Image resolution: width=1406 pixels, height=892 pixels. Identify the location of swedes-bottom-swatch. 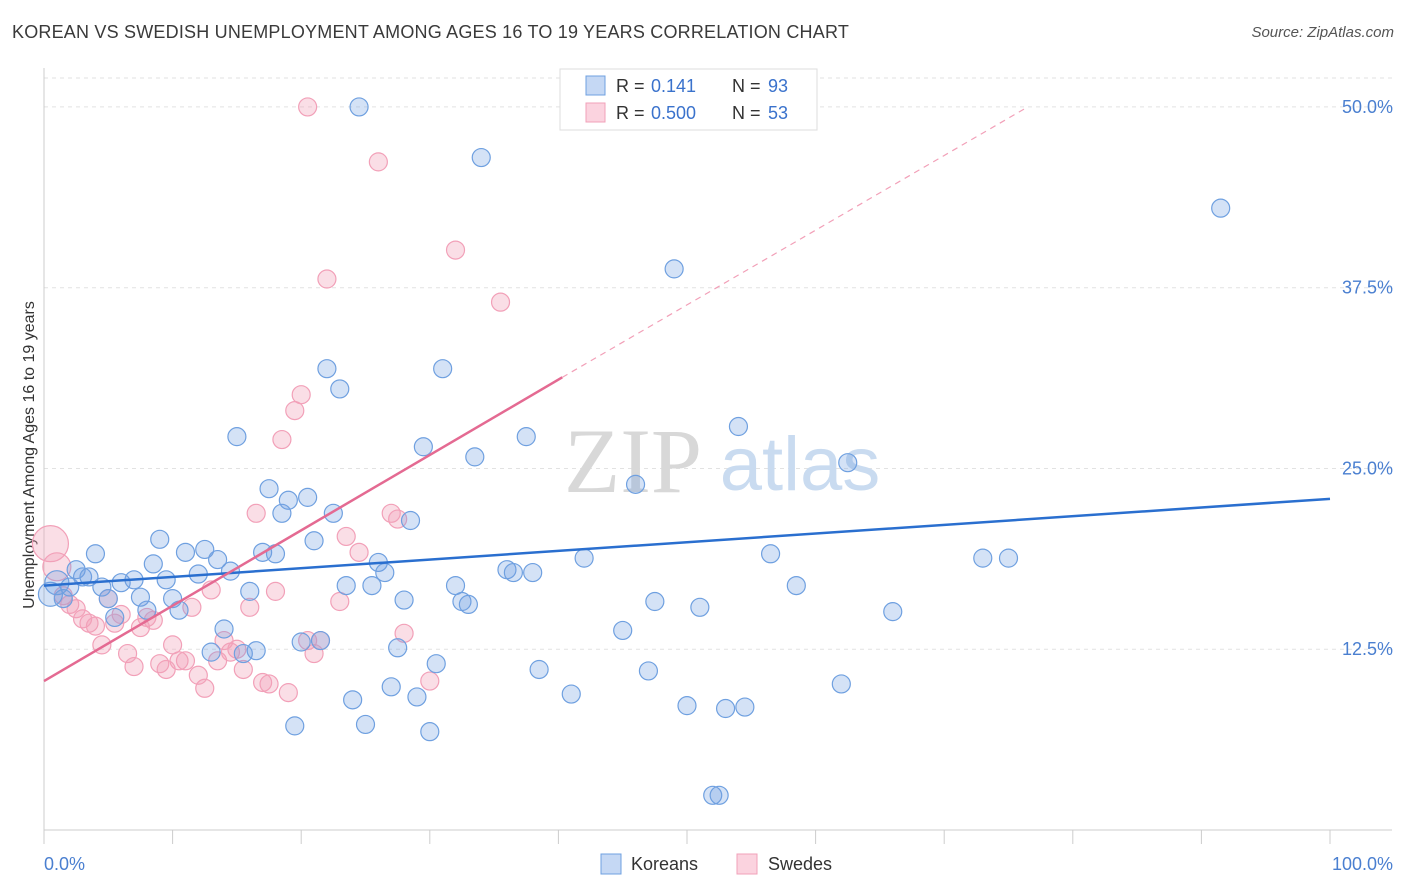
(747, 864).